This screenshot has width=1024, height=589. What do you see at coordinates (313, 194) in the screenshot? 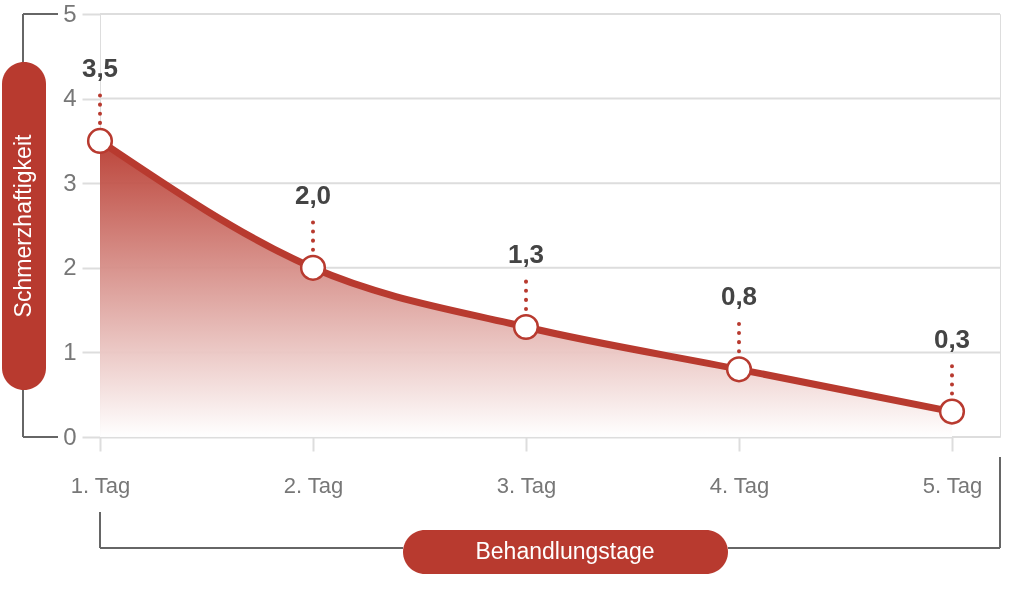
I see `data-label: 2,0` at bounding box center [313, 194].